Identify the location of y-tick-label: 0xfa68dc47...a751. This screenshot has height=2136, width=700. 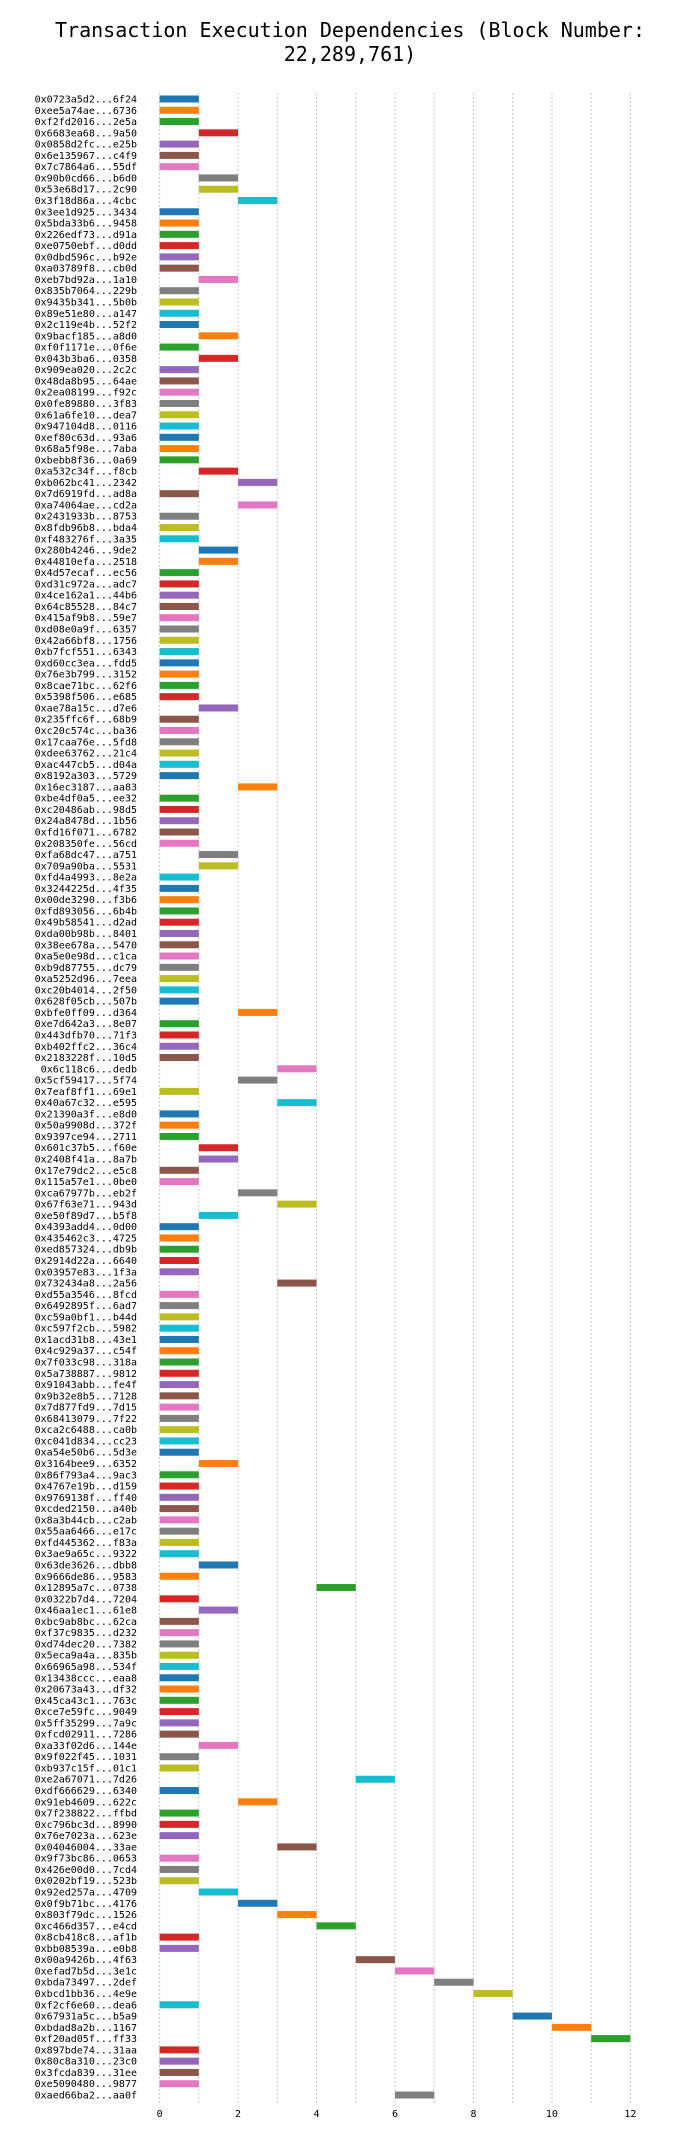
(86, 855).